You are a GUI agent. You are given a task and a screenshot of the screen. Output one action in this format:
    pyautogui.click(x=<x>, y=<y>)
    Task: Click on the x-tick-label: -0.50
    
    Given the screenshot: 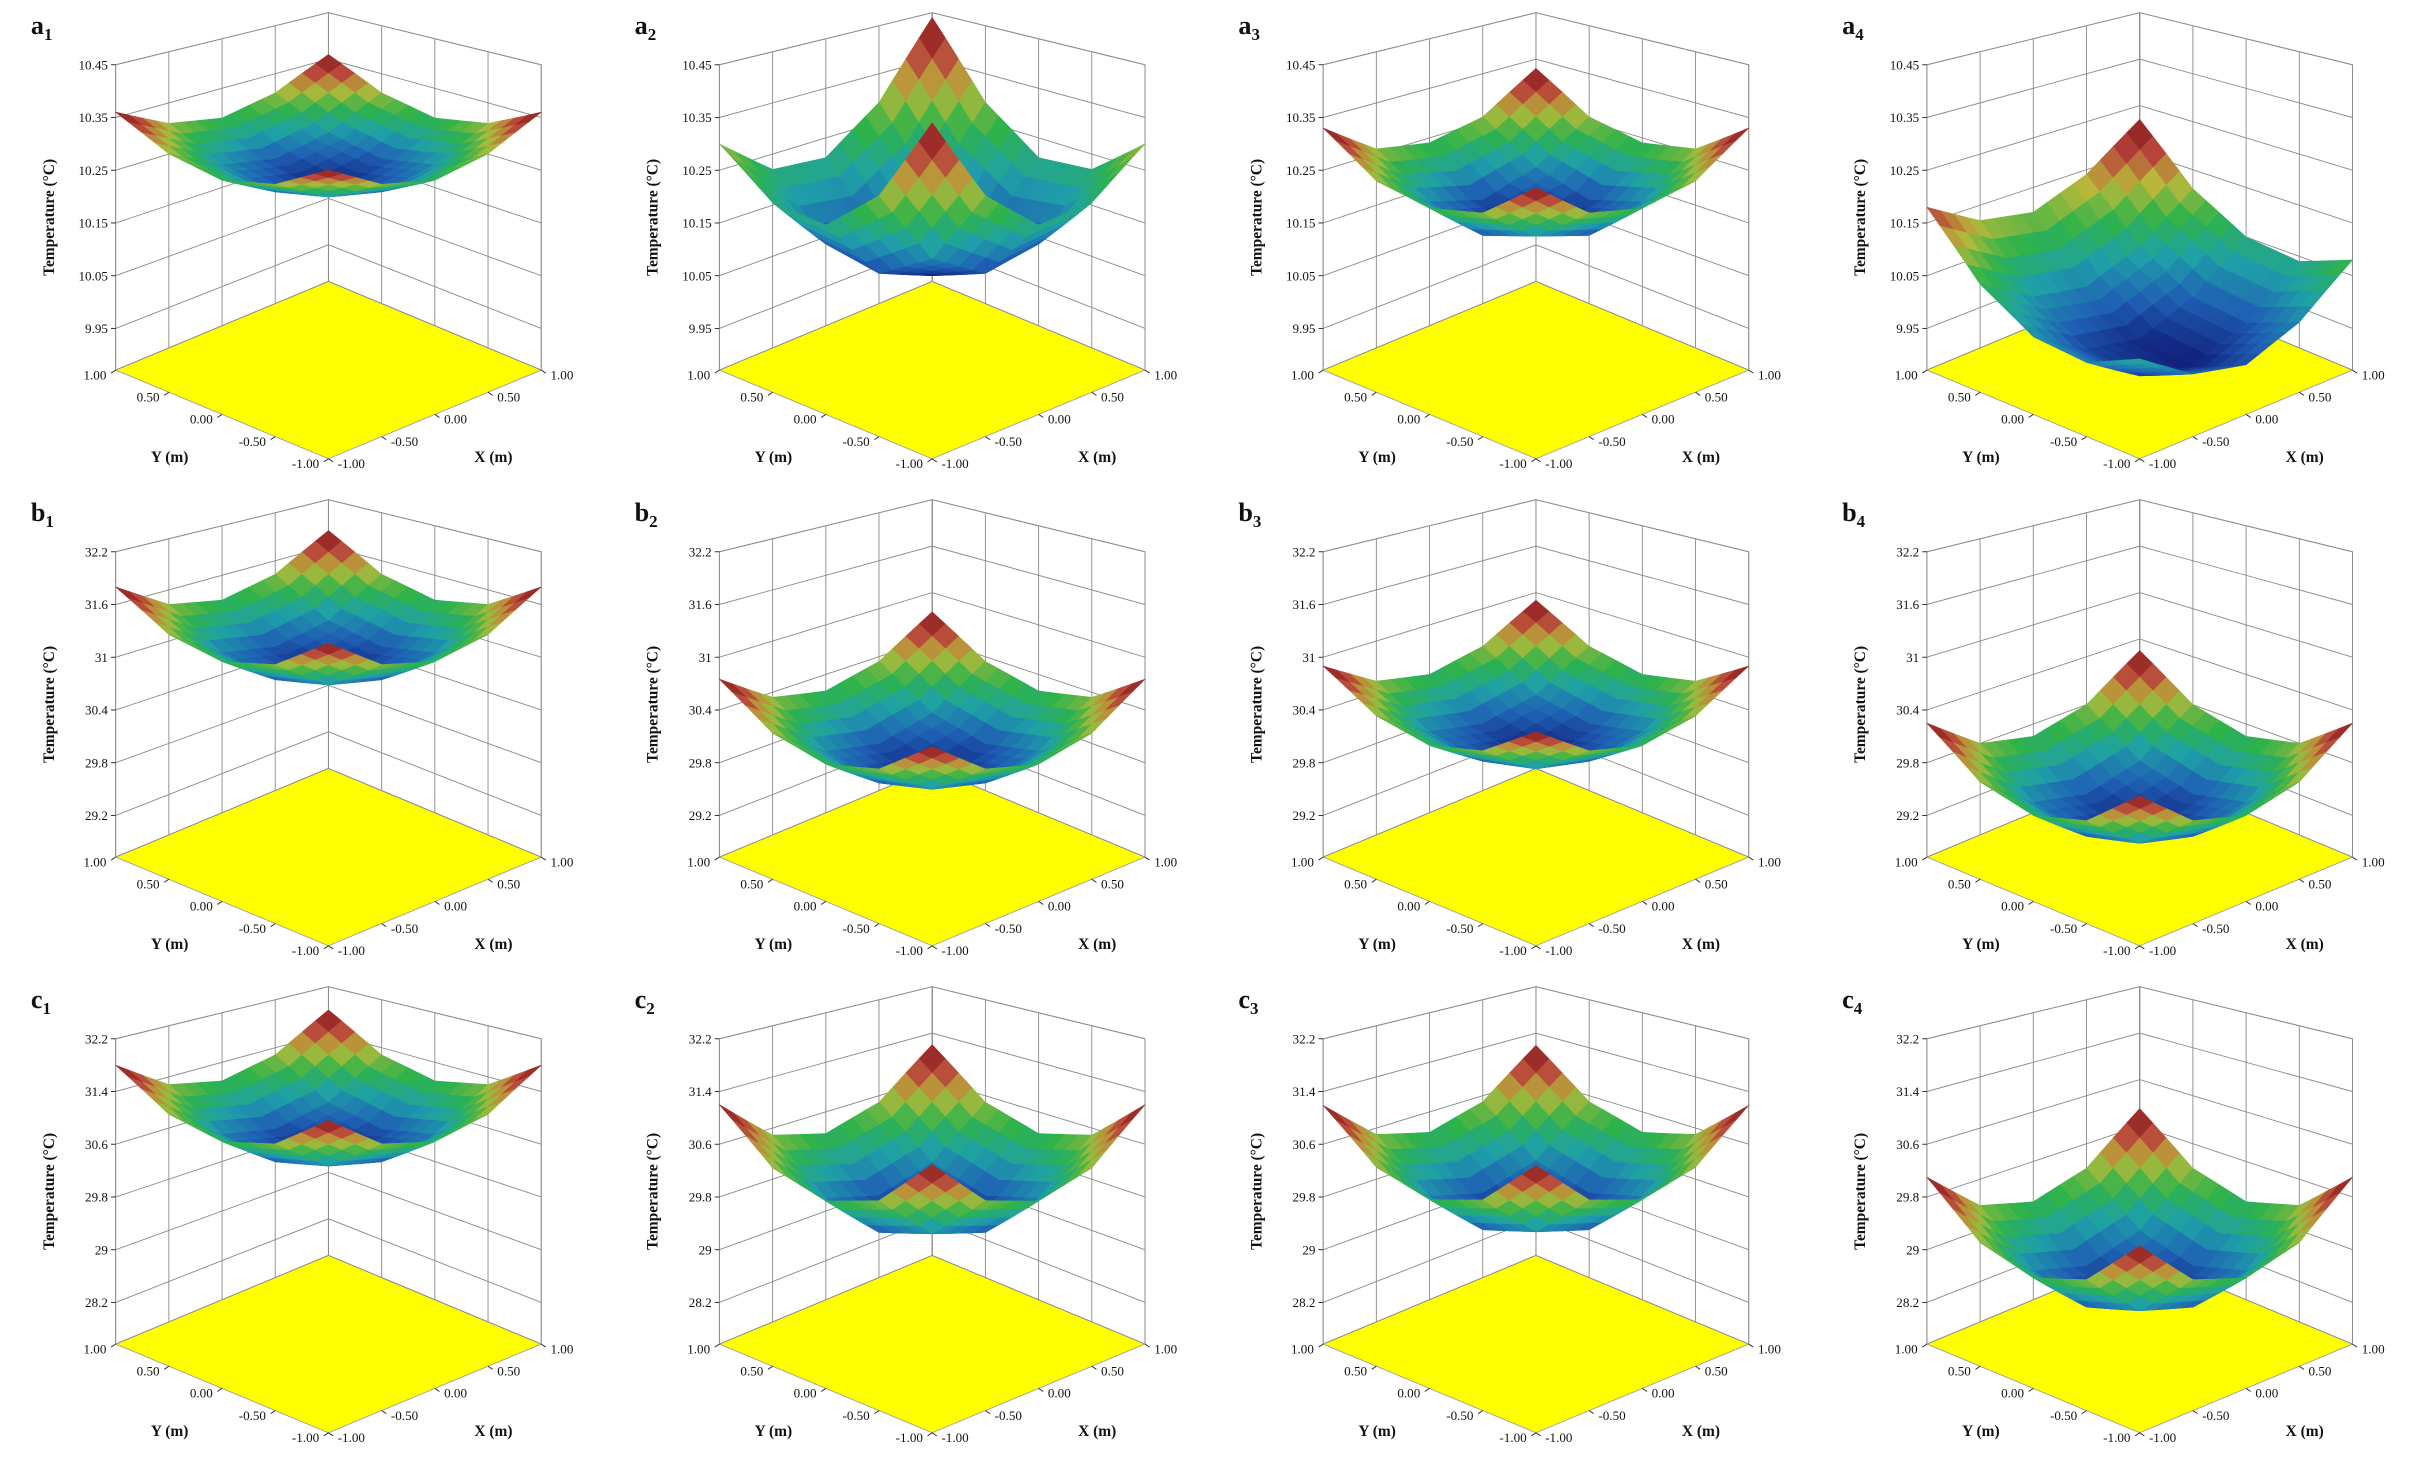 What is the action you would take?
    pyautogui.click(x=2216, y=928)
    